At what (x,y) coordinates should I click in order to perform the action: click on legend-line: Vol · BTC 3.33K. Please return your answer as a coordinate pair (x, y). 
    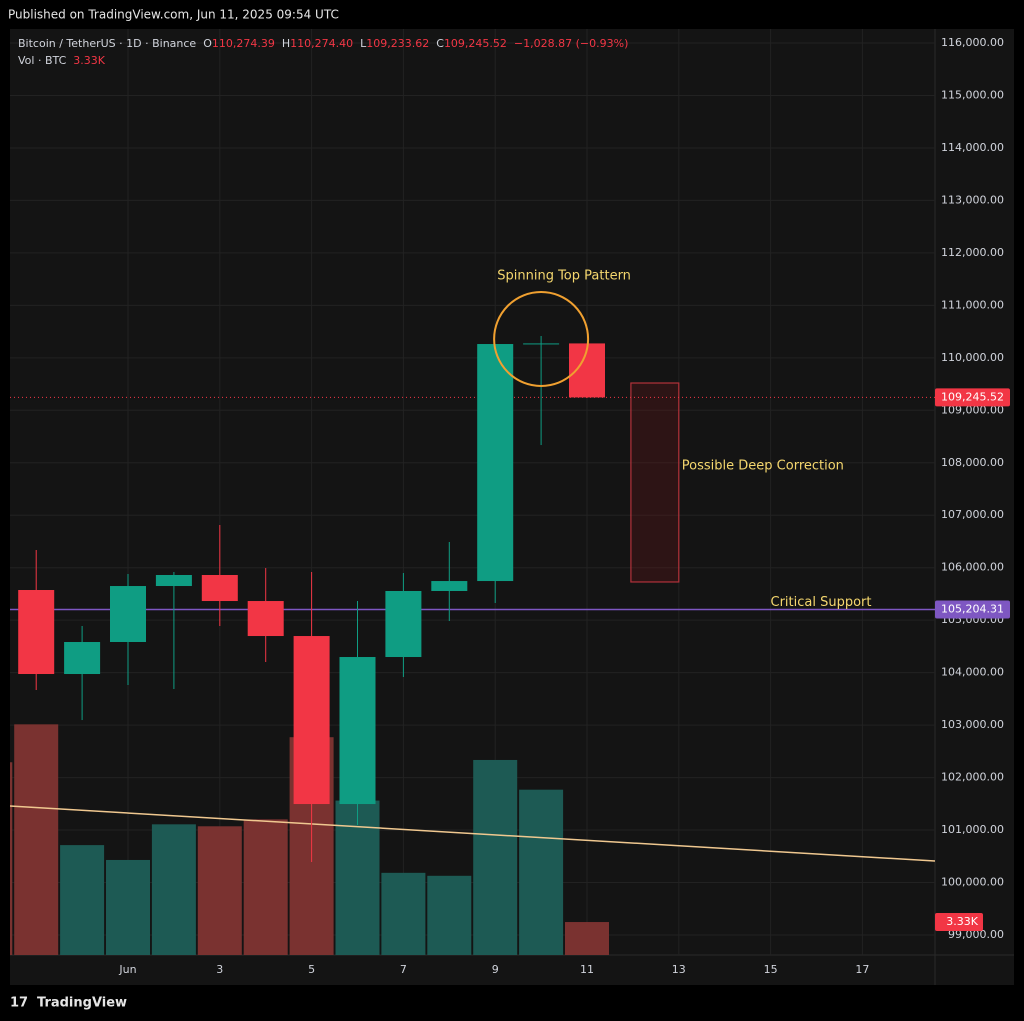
    Looking at the image, I should click on (62, 60).